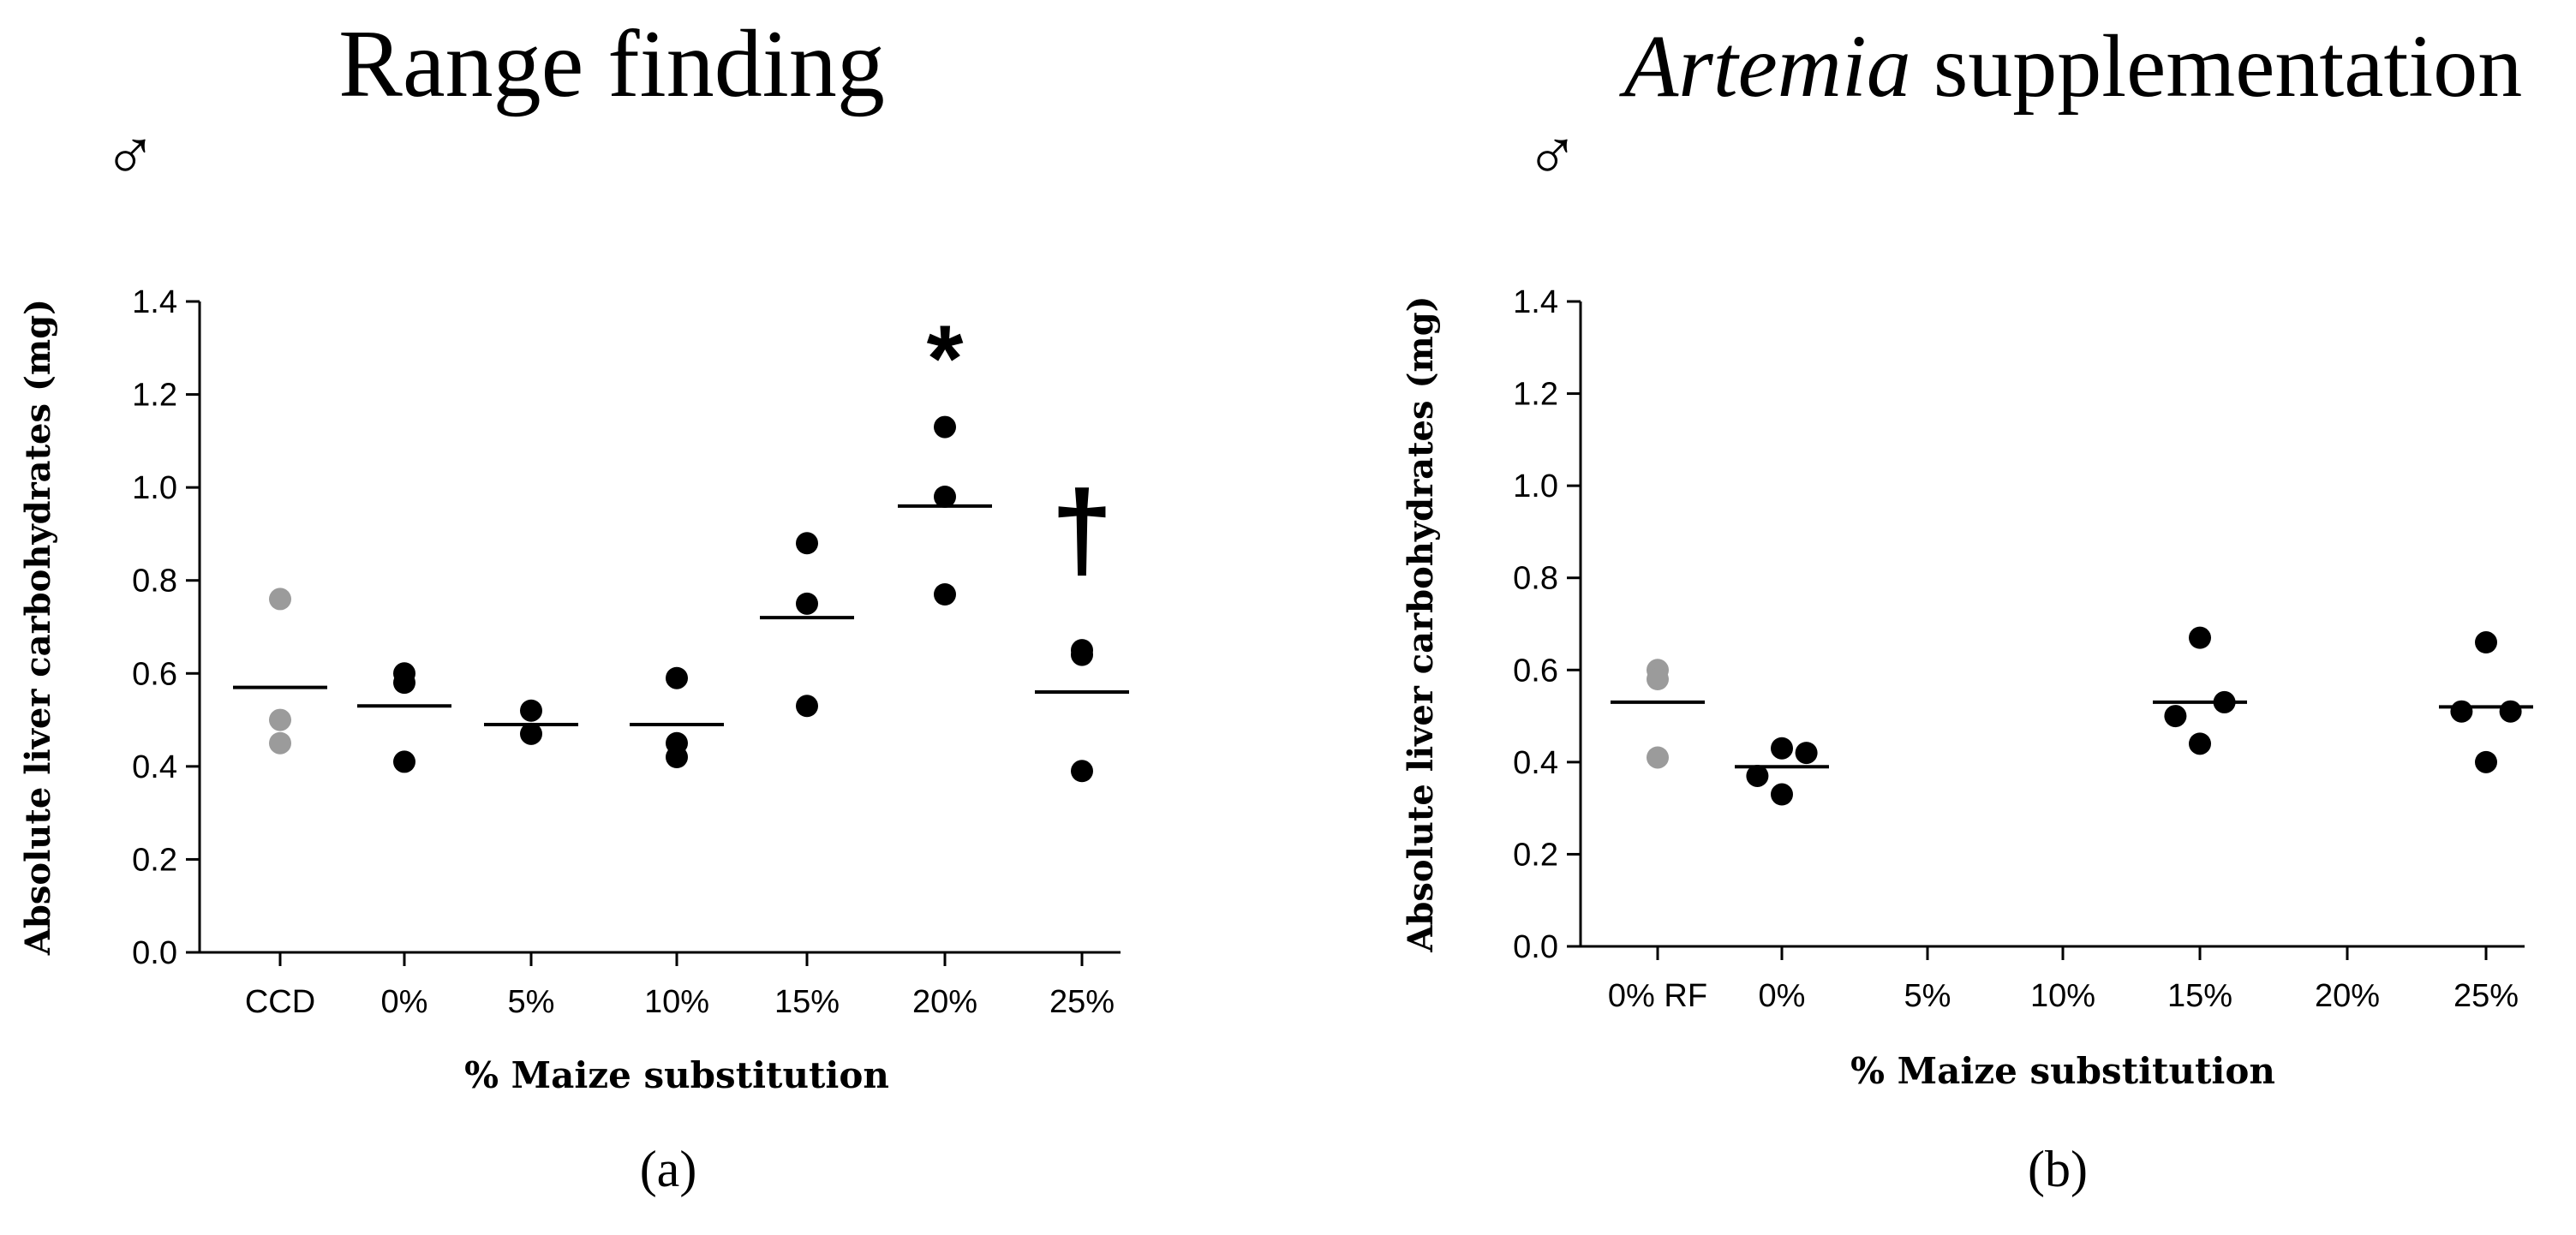 The width and height of the screenshot is (2576, 1235). Describe the element at coordinates (945, 358) in the screenshot. I see `significance-asterisk: *` at that location.